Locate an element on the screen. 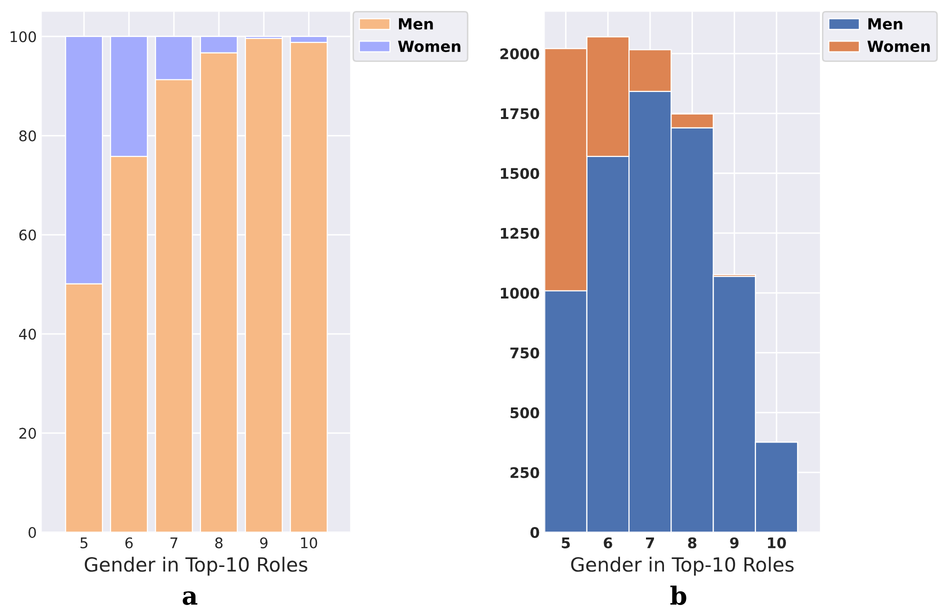 This screenshot has width=949, height=616. y-tick-label: 60 is located at coordinates (27, 235).